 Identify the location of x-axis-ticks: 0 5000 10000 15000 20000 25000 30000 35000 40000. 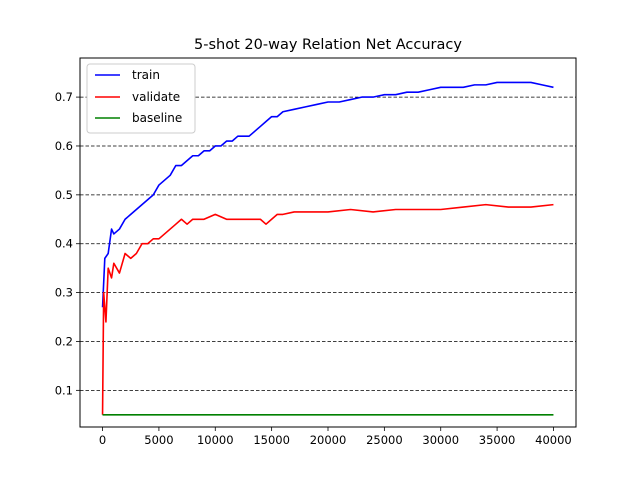
(335, 437).